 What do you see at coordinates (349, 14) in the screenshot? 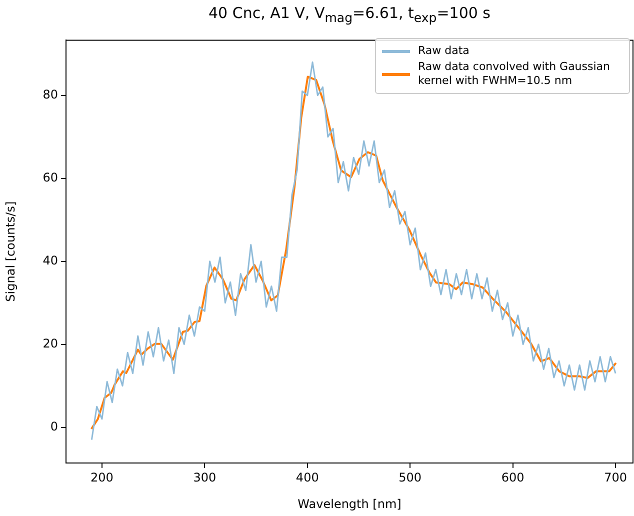
I see `chart-title: 40 Cnc, A1 V, V$_{mag}$=6.61, t$_{exp}$=100 s` at bounding box center [349, 14].